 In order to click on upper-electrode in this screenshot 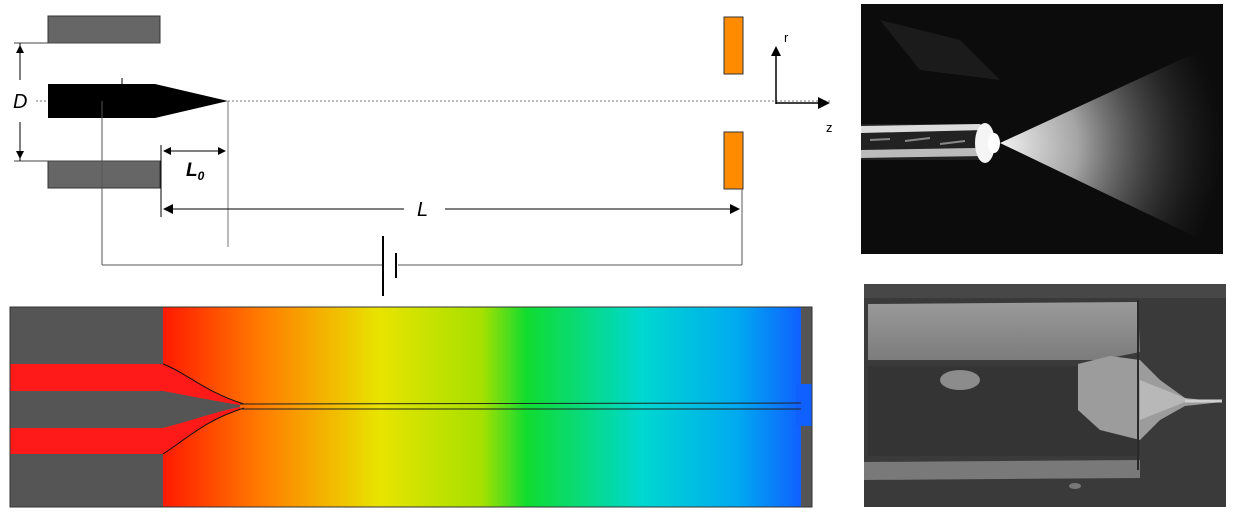, I will do `click(104, 29)`.